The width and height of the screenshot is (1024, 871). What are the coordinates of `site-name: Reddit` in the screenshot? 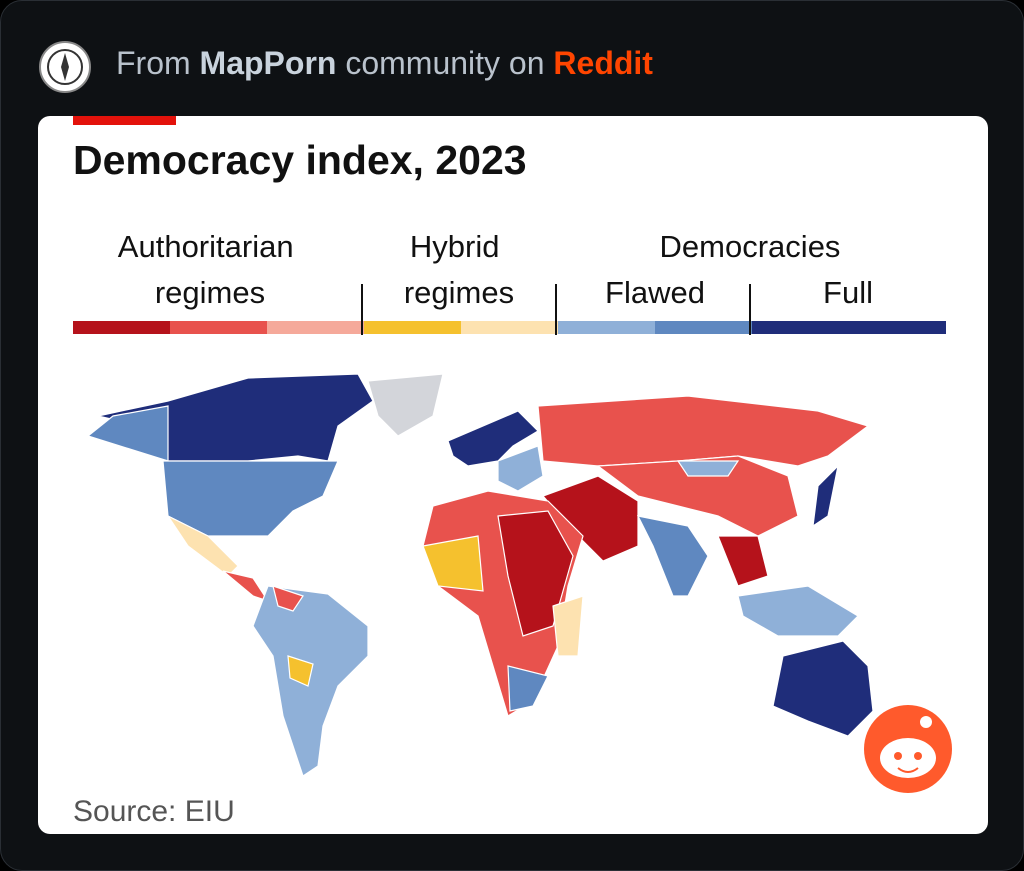 It's located at (603, 63).